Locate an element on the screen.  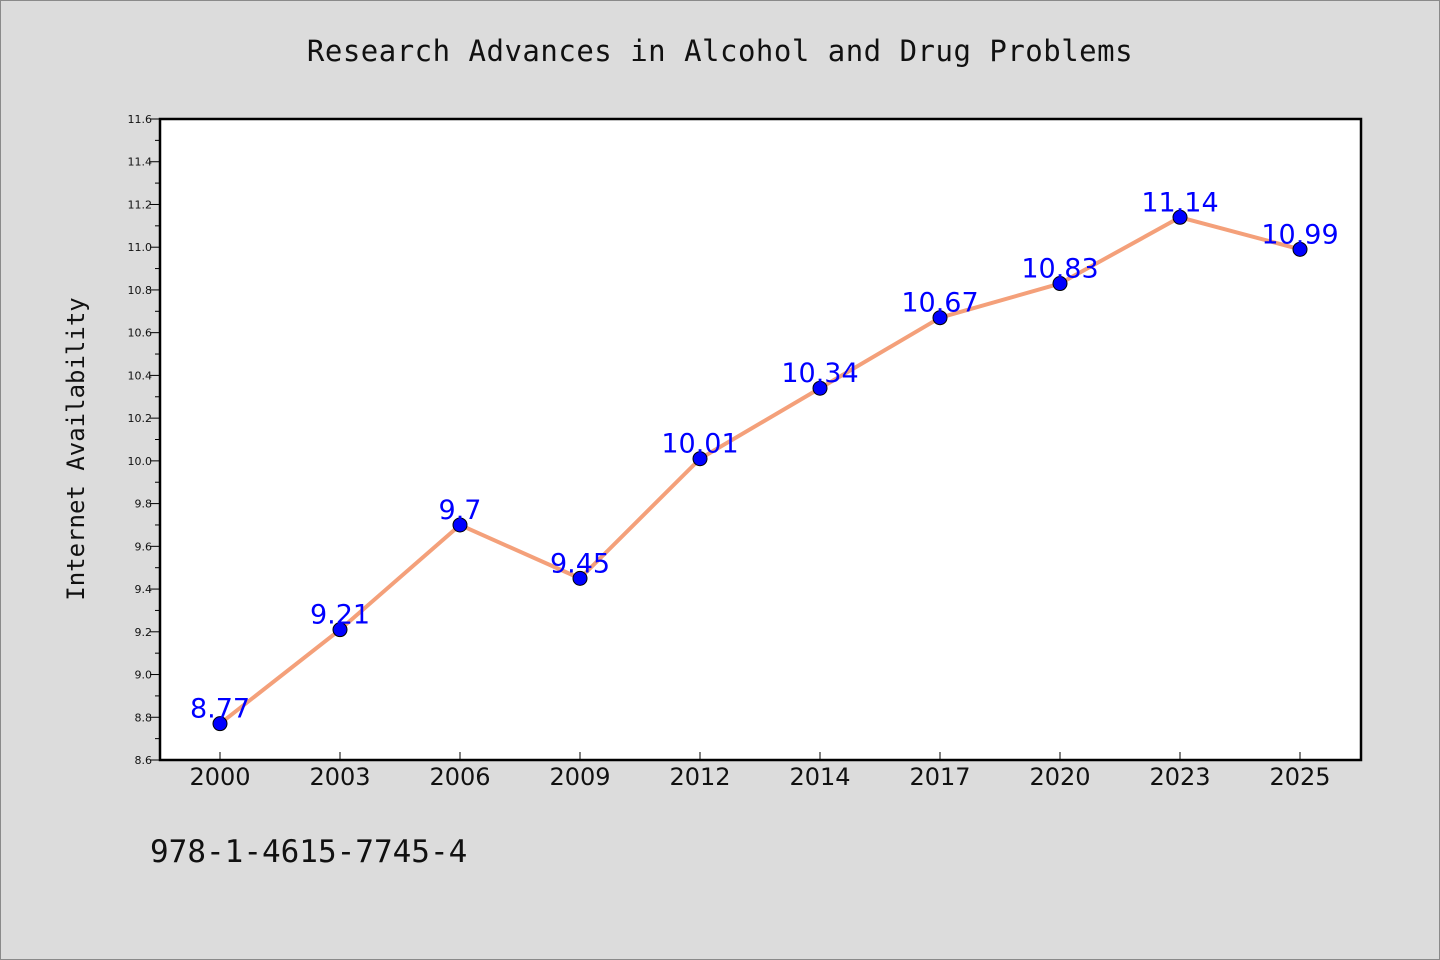
y-tick-label: 10.8 is located at coordinates (140, 290).